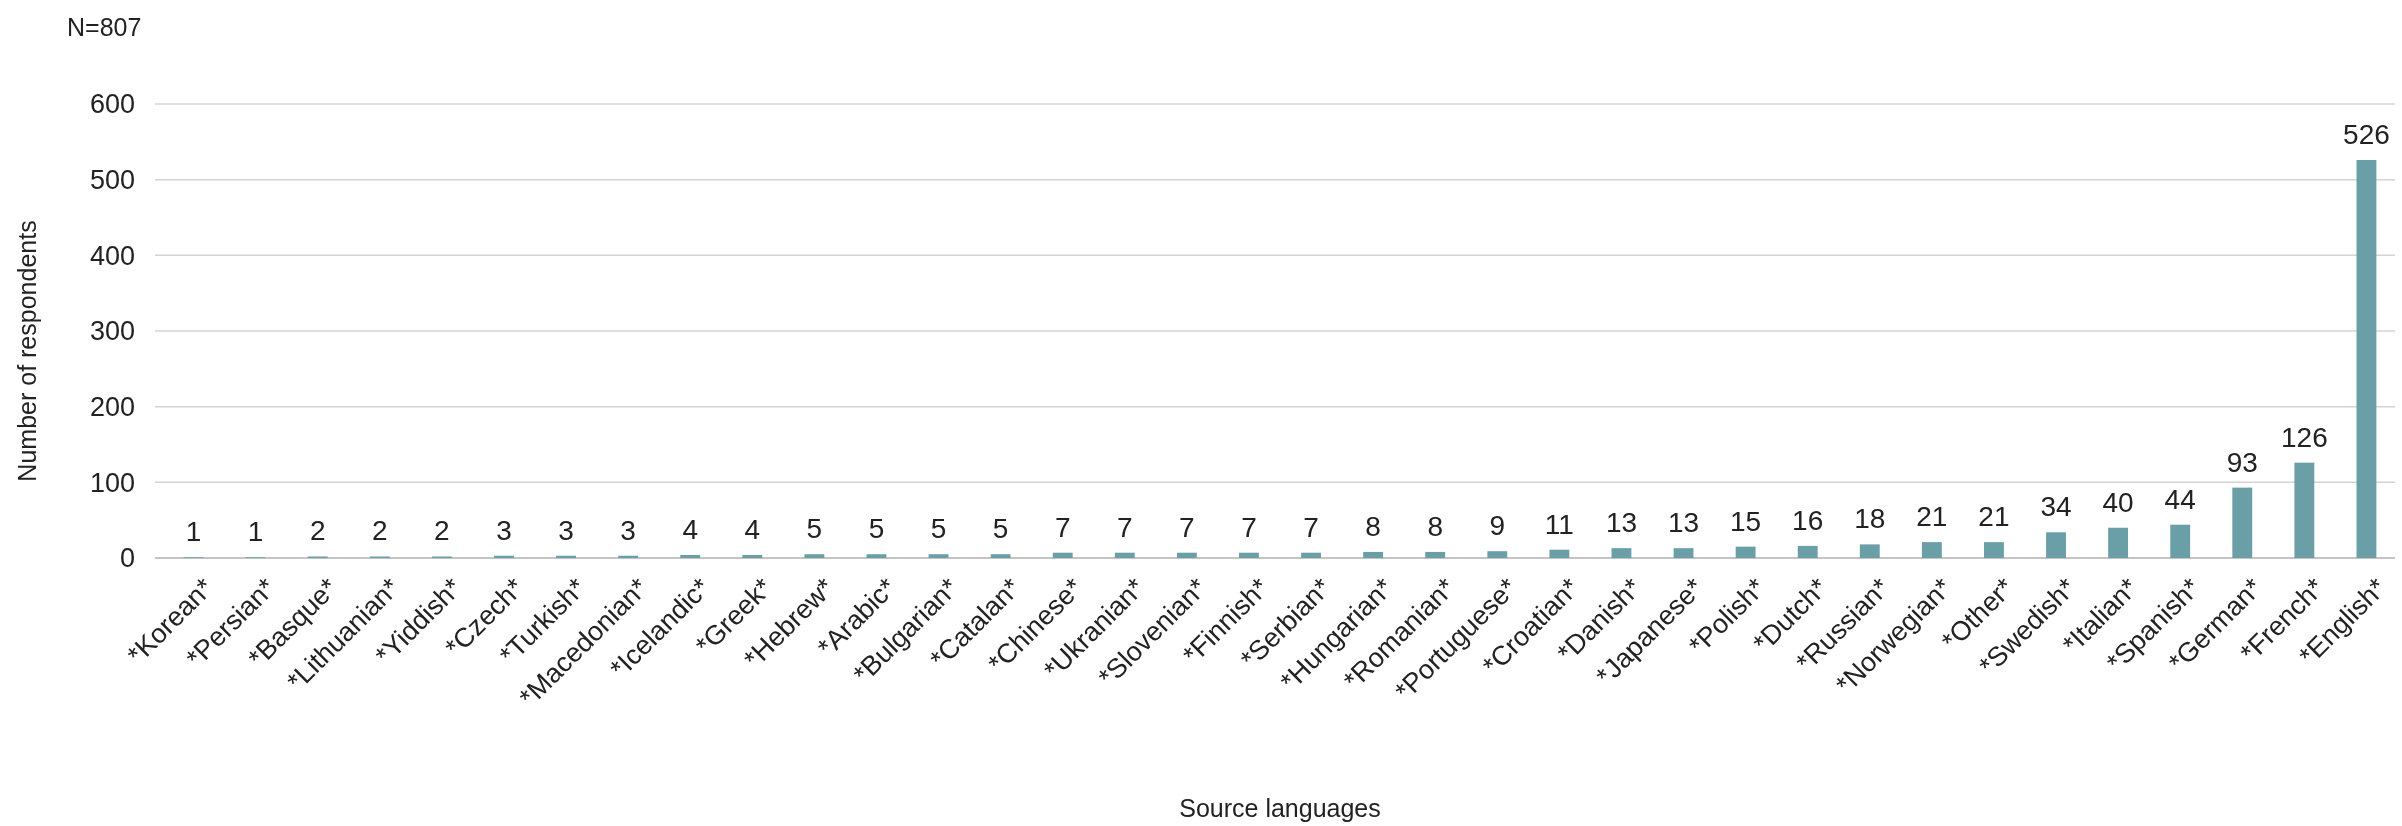 The image size is (2402, 826). Describe the element at coordinates (27, 351) in the screenshot. I see `y-axis-title: Number of respondents` at that location.